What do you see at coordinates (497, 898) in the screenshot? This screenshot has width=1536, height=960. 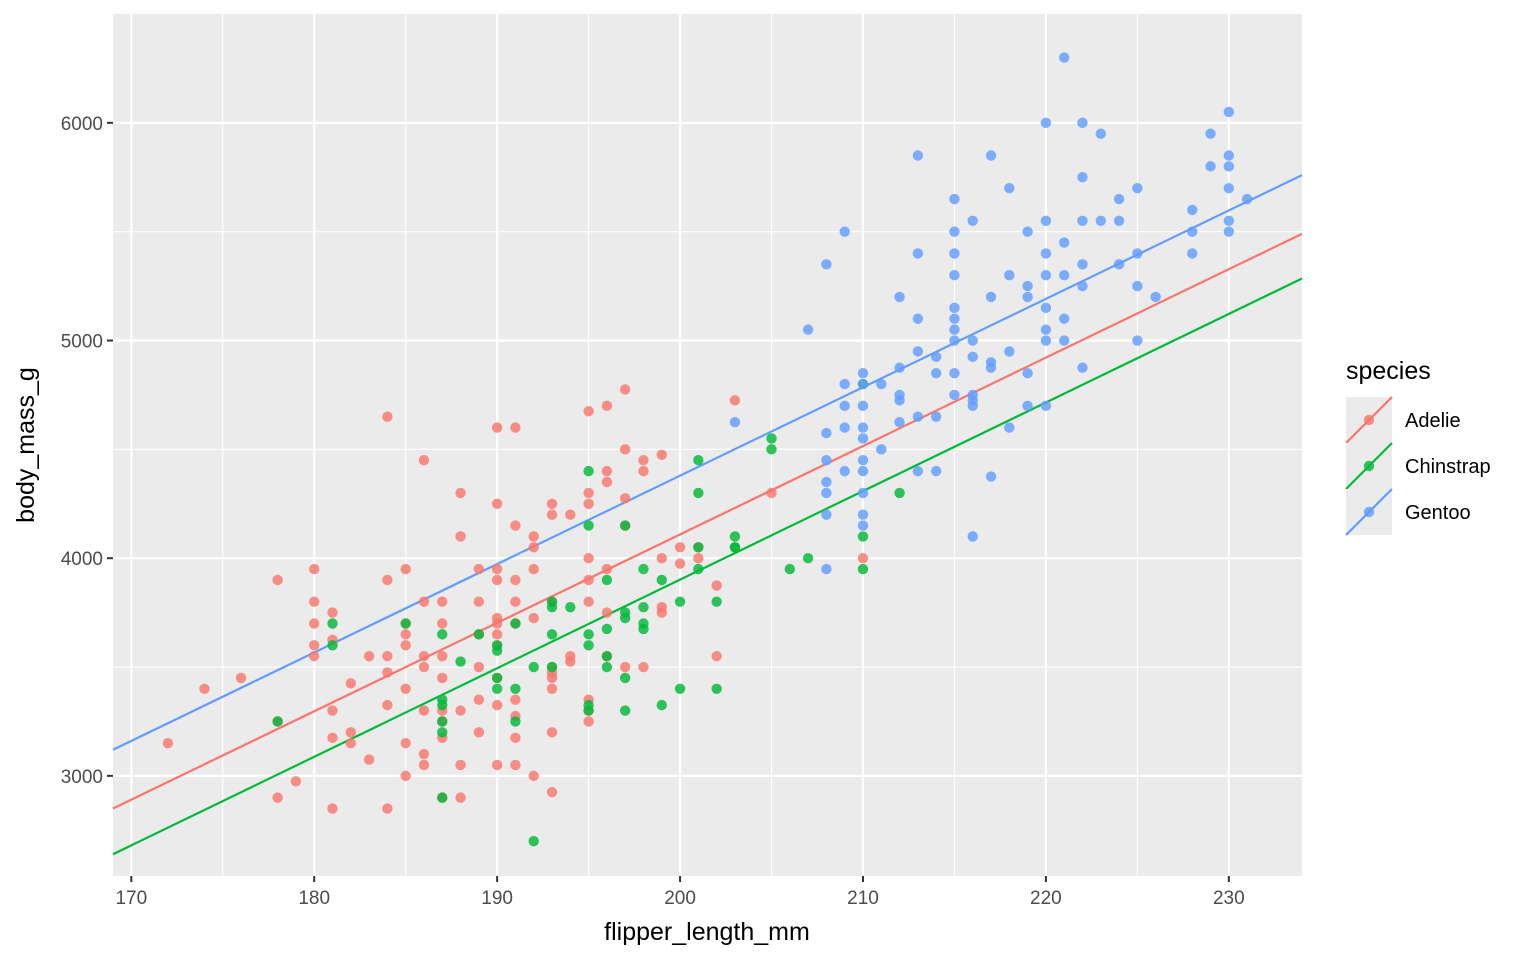 I see `x-tick-label: 190` at bounding box center [497, 898].